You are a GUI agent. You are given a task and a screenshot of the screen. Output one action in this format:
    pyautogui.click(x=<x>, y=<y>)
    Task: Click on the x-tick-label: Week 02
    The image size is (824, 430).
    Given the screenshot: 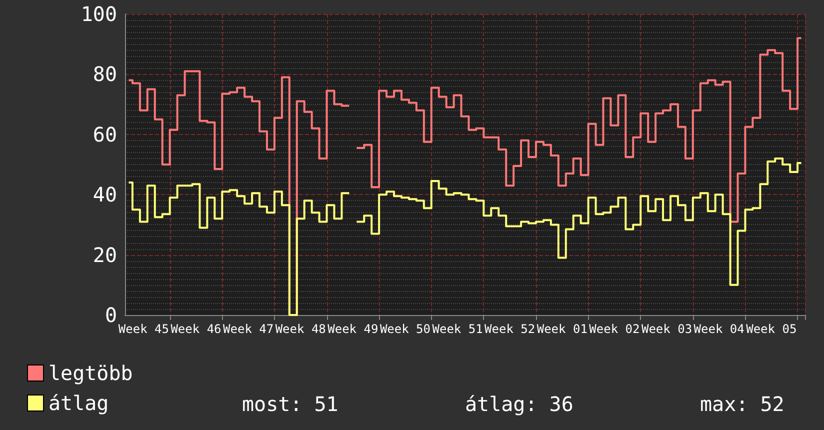 What is the action you would take?
    pyautogui.click(x=614, y=329)
    